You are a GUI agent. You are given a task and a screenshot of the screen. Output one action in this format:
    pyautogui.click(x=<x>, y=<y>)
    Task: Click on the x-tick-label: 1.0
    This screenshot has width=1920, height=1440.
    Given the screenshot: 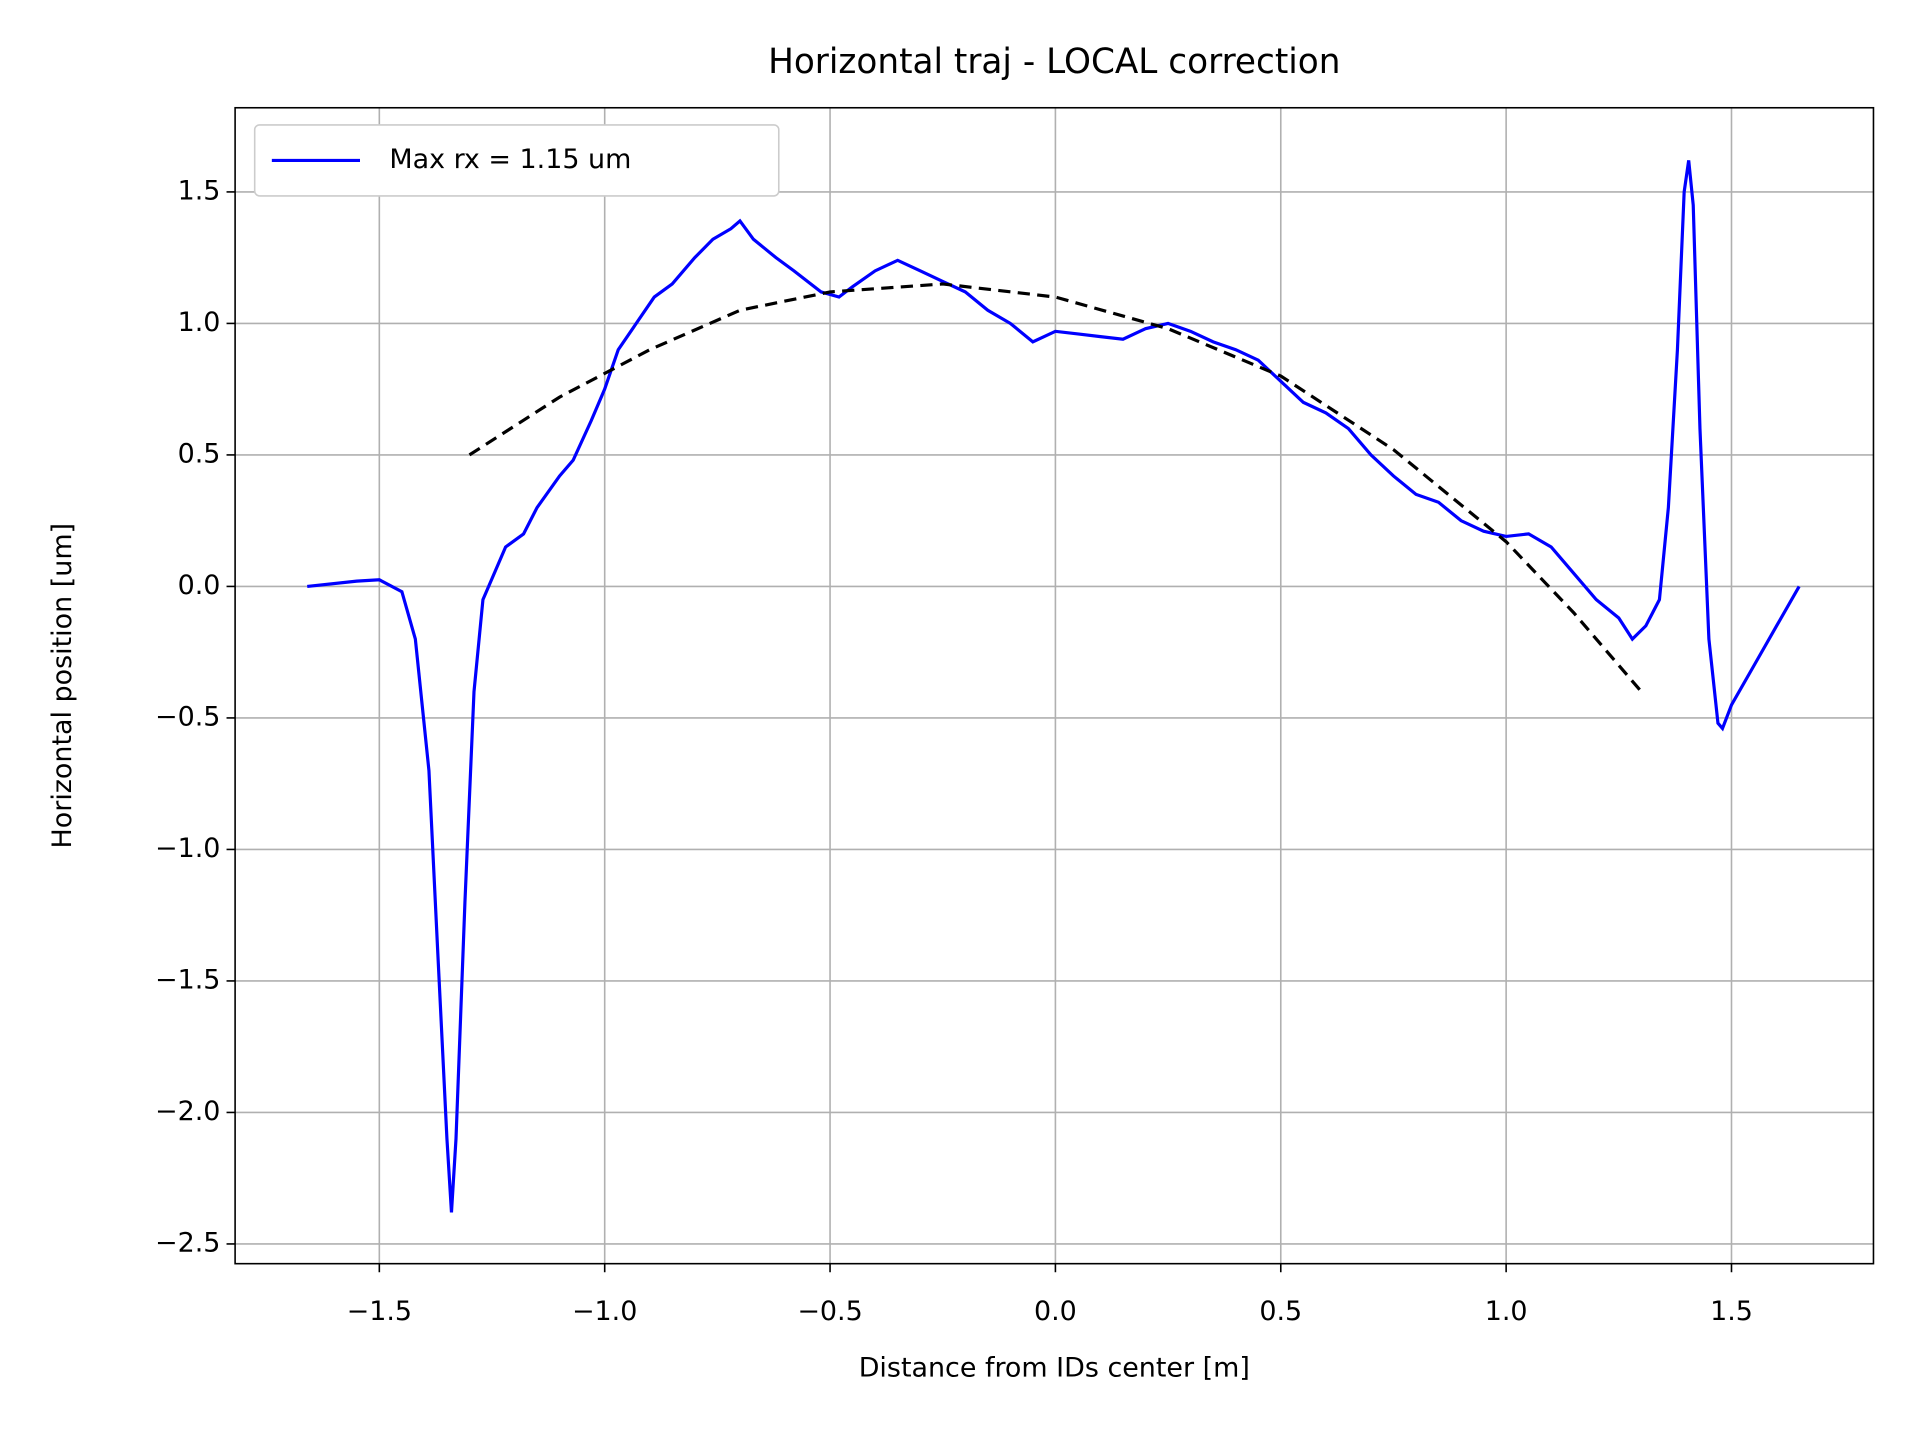 What is the action you would take?
    pyautogui.click(x=1506, y=1311)
    